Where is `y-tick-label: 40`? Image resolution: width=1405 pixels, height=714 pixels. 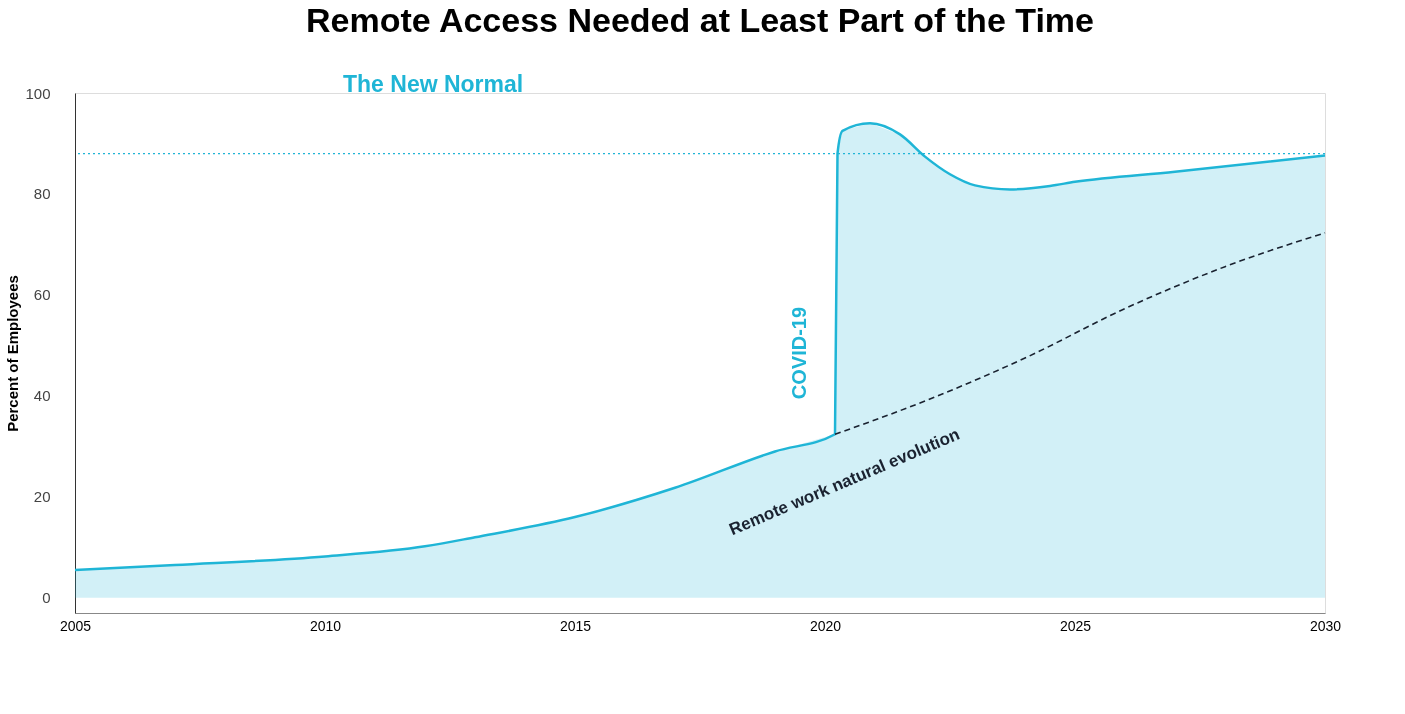 y-tick-label: 40 is located at coordinates (42, 396).